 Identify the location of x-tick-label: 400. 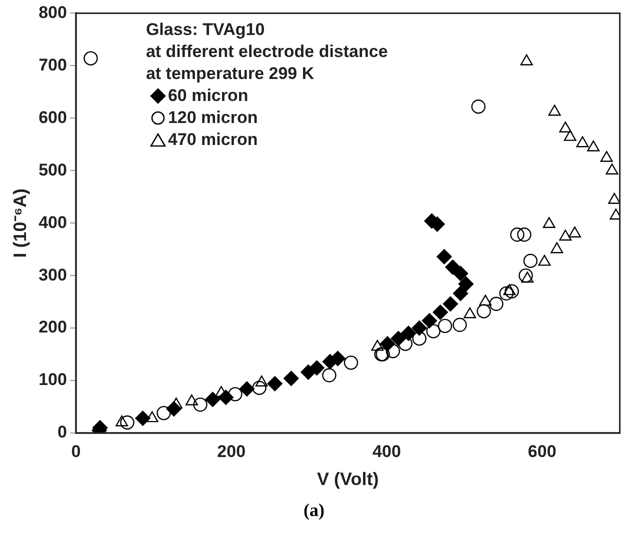
(386, 451).